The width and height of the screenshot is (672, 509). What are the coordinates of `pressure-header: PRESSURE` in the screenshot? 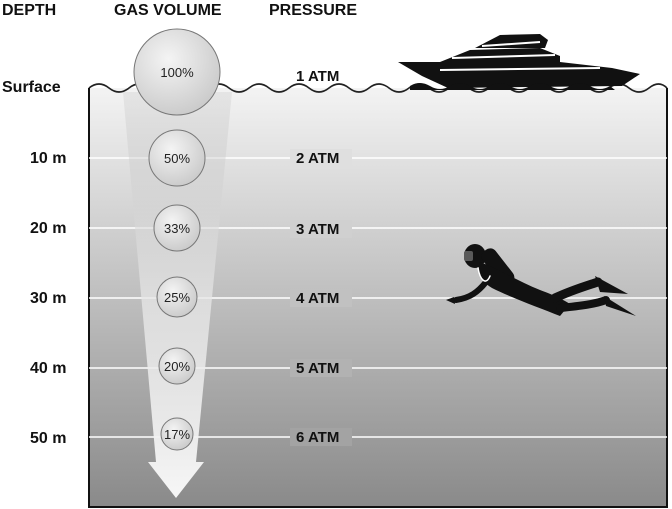 It's located at (313, 10).